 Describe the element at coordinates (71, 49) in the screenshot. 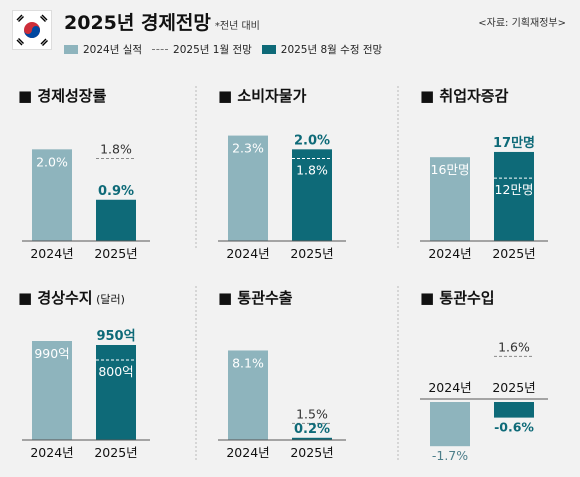

I see `legend-swatch-actual` at that location.